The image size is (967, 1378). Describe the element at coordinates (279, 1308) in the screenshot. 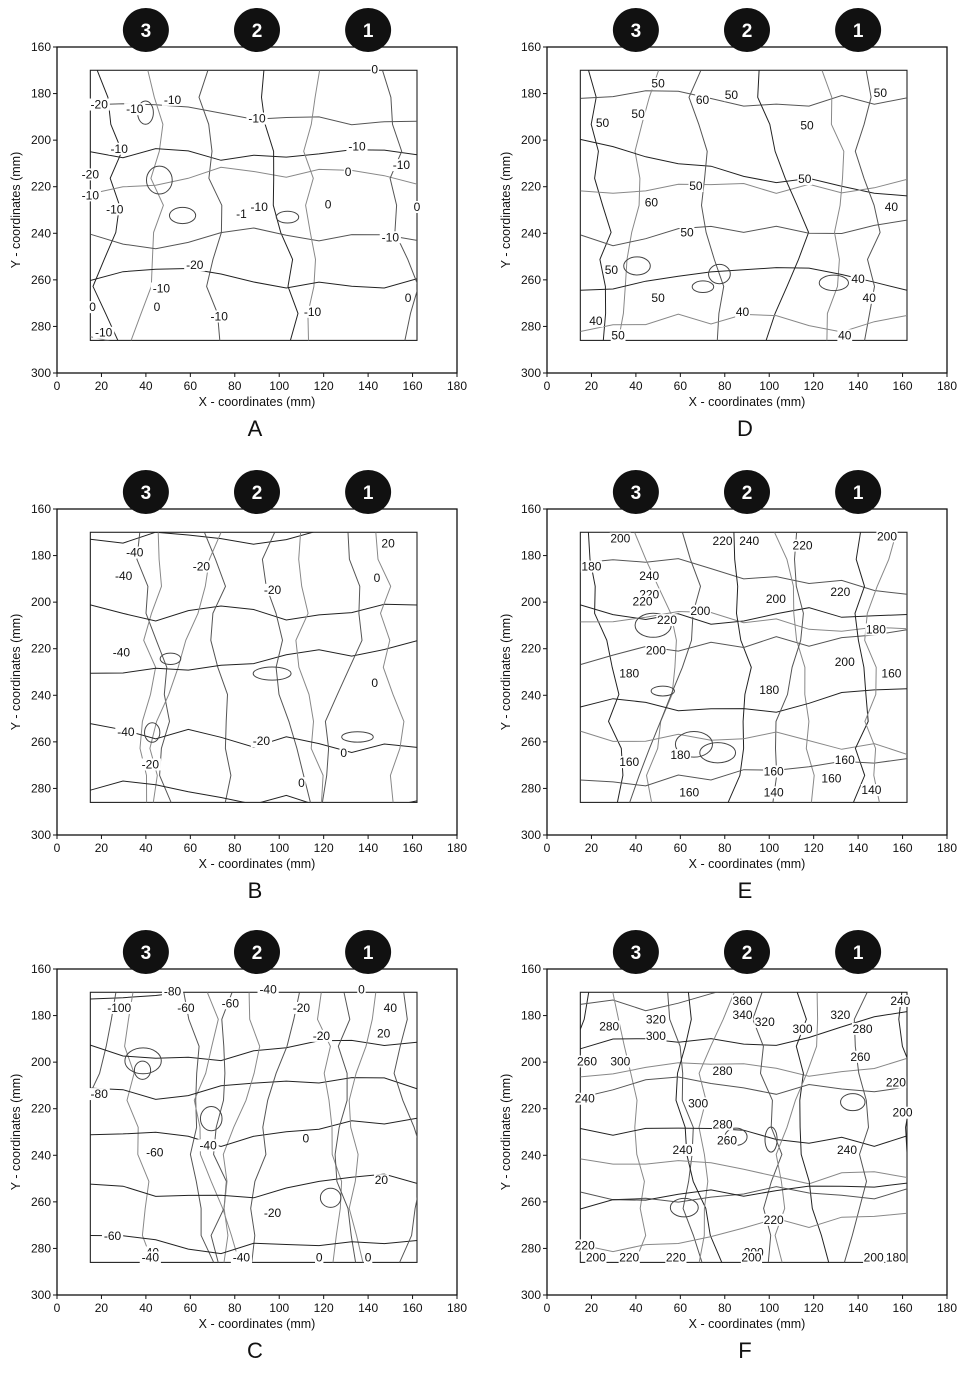

I see `x-tick-label: 100` at that location.